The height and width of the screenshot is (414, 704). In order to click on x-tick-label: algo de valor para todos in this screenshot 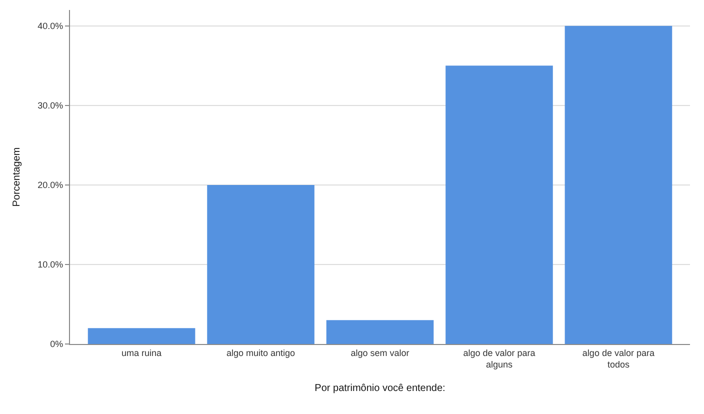, I will do `click(618, 359)`.